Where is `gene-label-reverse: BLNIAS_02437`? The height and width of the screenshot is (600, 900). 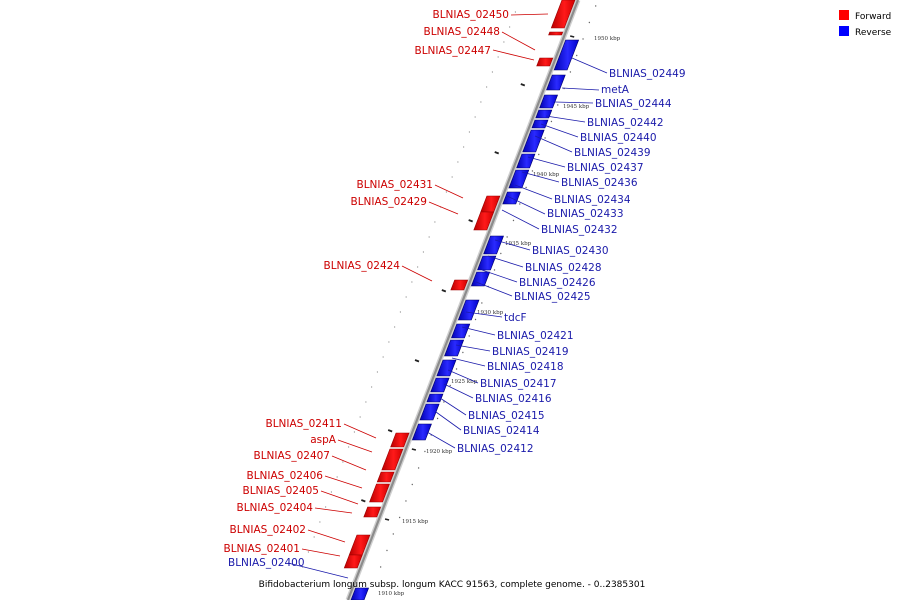 gene-label-reverse: BLNIAS_02437 is located at coordinates (605, 168).